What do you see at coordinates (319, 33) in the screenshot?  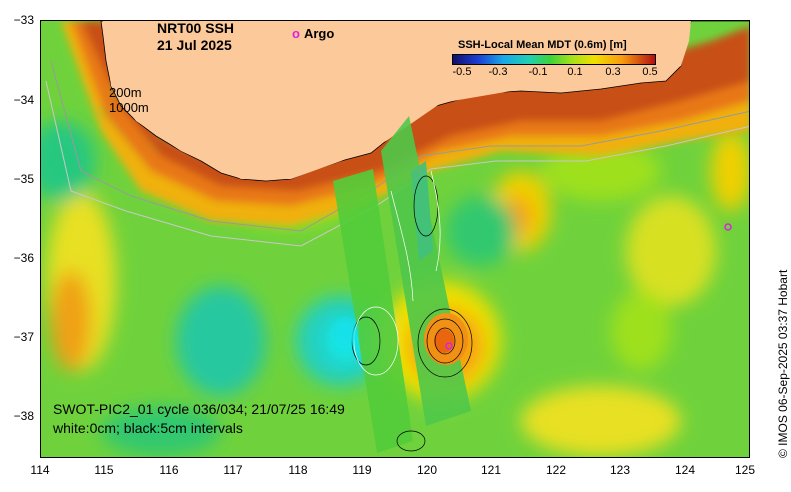 I see `argo-legend-label: Argo` at bounding box center [319, 33].